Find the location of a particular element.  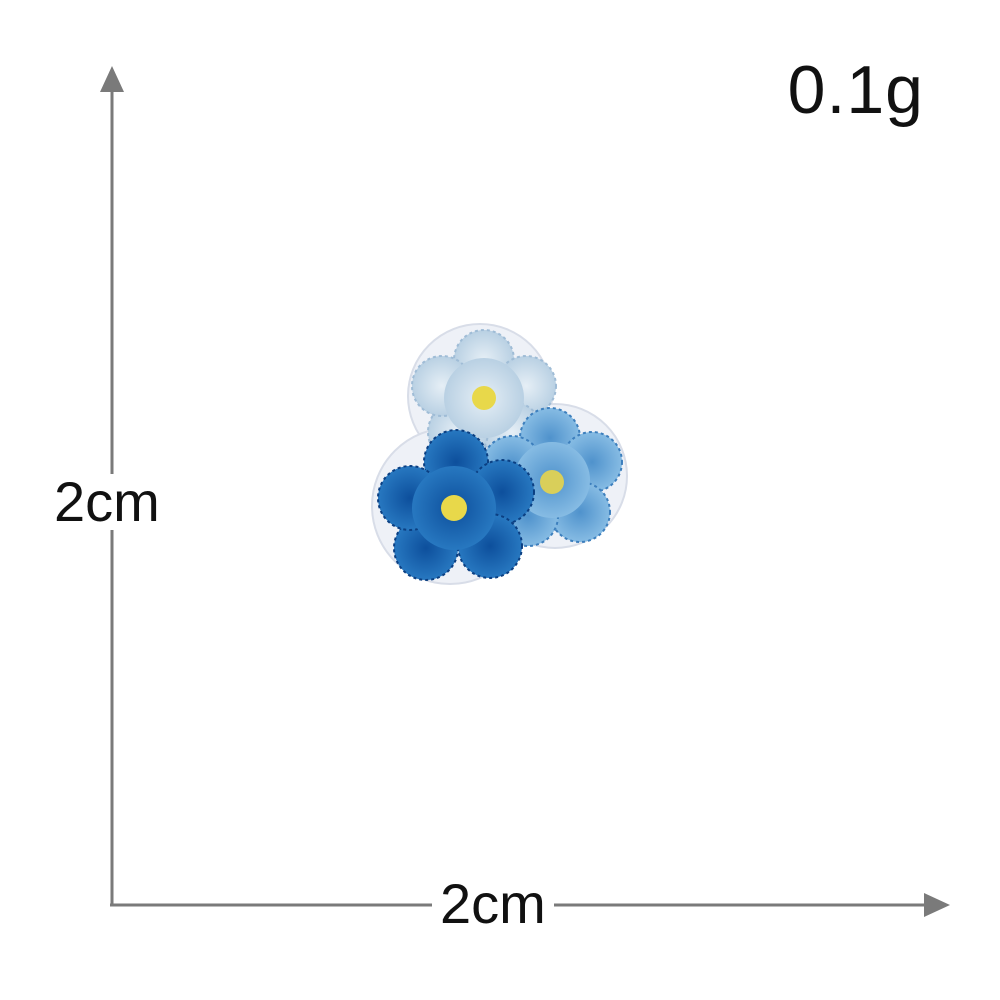

right-arrow-icon is located at coordinates (937, 905).